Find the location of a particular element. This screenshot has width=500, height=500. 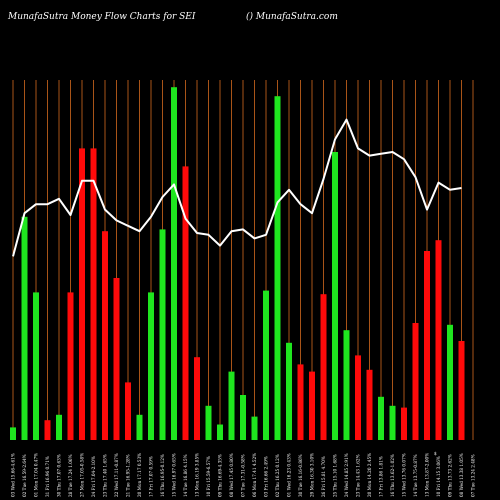

x-tick-label: 16 Thu 13.62-1.02% is located at coordinates (392, 475).